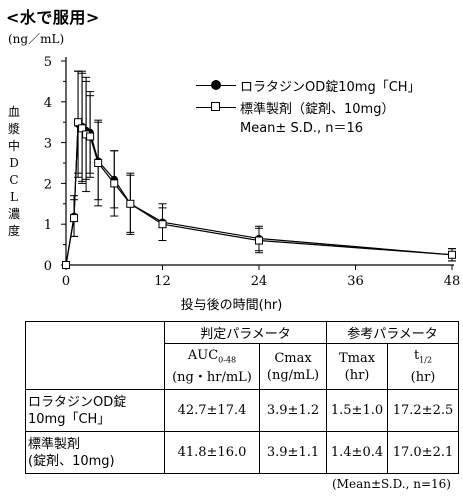 This screenshot has width=463, height=500. What do you see at coordinates (293, 366) in the screenshot?
I see `cmax-column-header: Cmax (ng/mL)` at bounding box center [293, 366].